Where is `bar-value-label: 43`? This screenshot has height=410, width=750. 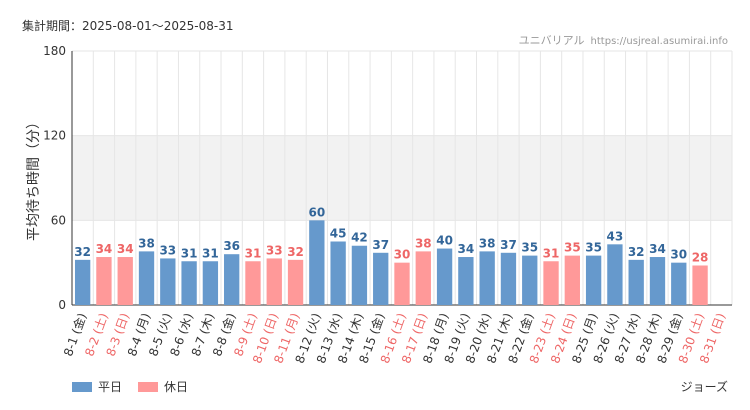 bar-value-label: 43 is located at coordinates (615, 236).